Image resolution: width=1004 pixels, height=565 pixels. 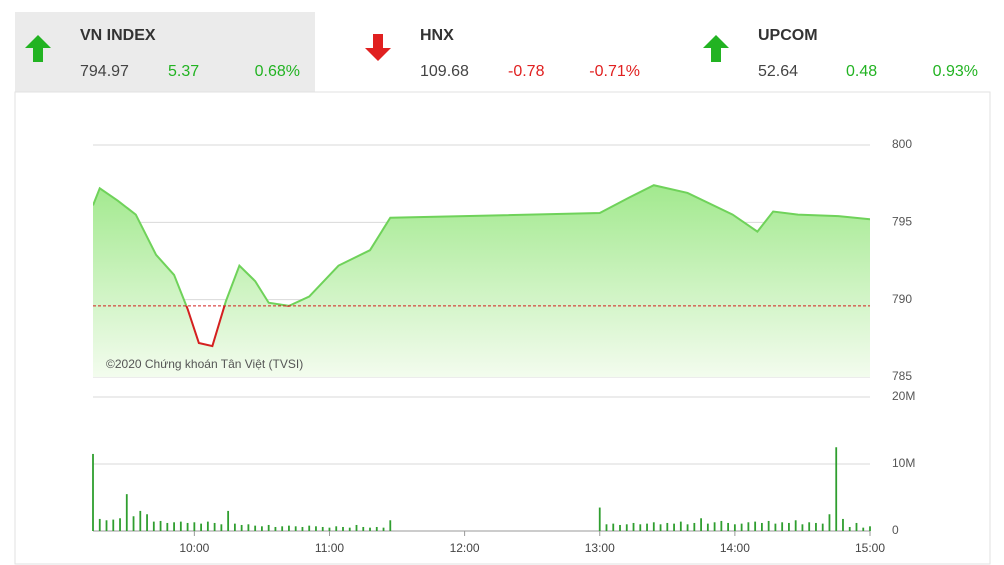 I want to click on x-tick-label: 11:00, so click(x=329, y=548).